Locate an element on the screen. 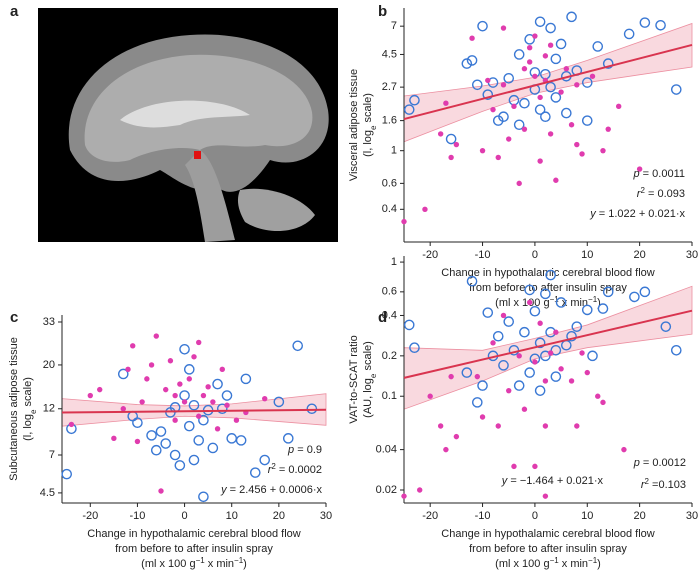 This screenshot has height=587, width=700. annotation: y = −1.464 + 0.021·x is located at coordinates (552, 481).